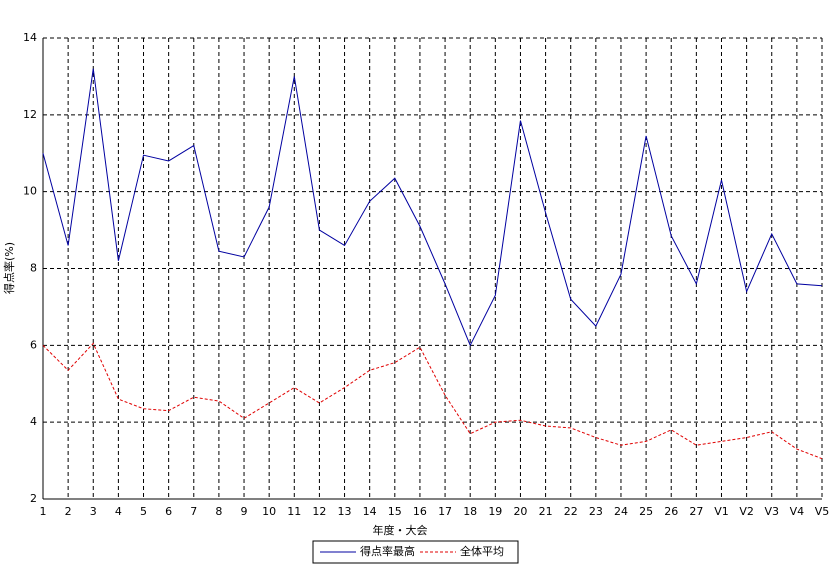 This screenshot has height=567, width=831. Describe the element at coordinates (30, 114) in the screenshot. I see `y-tick-label: 12` at that location.